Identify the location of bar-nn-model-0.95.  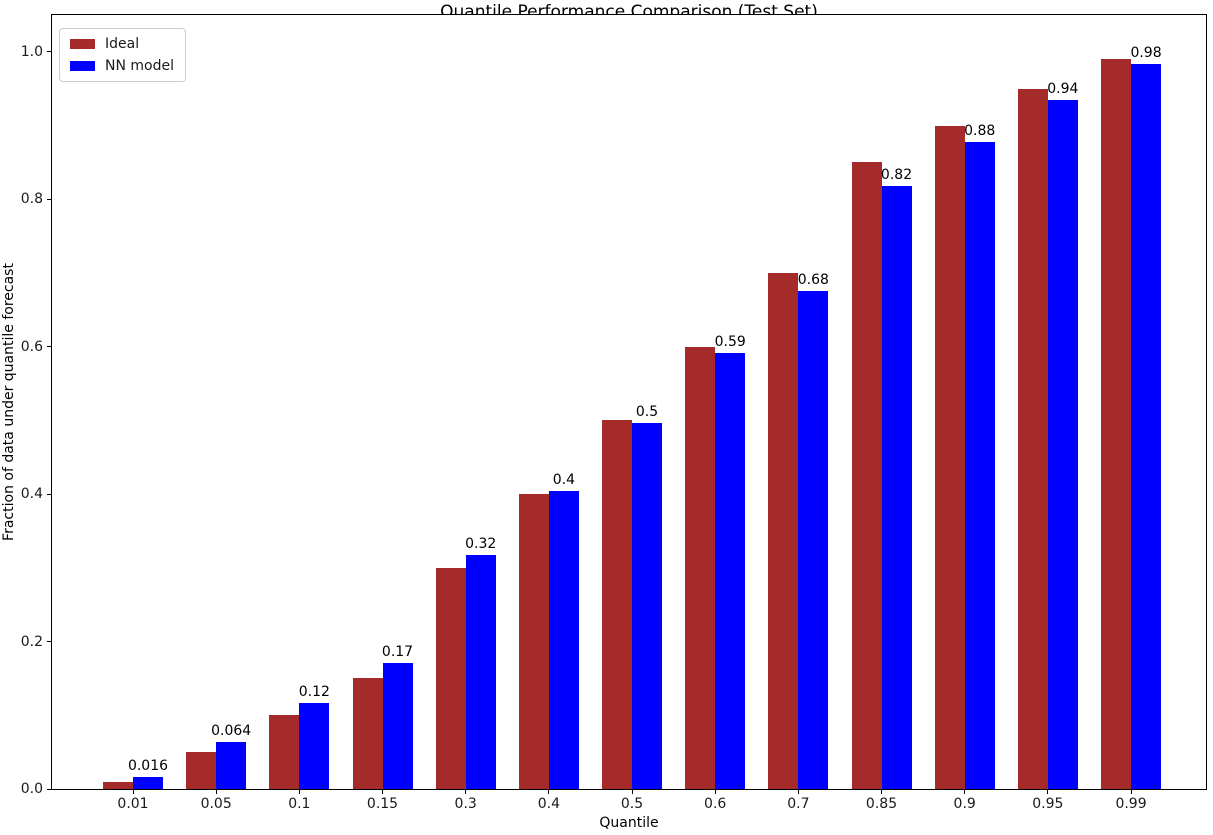
(1062, 444).